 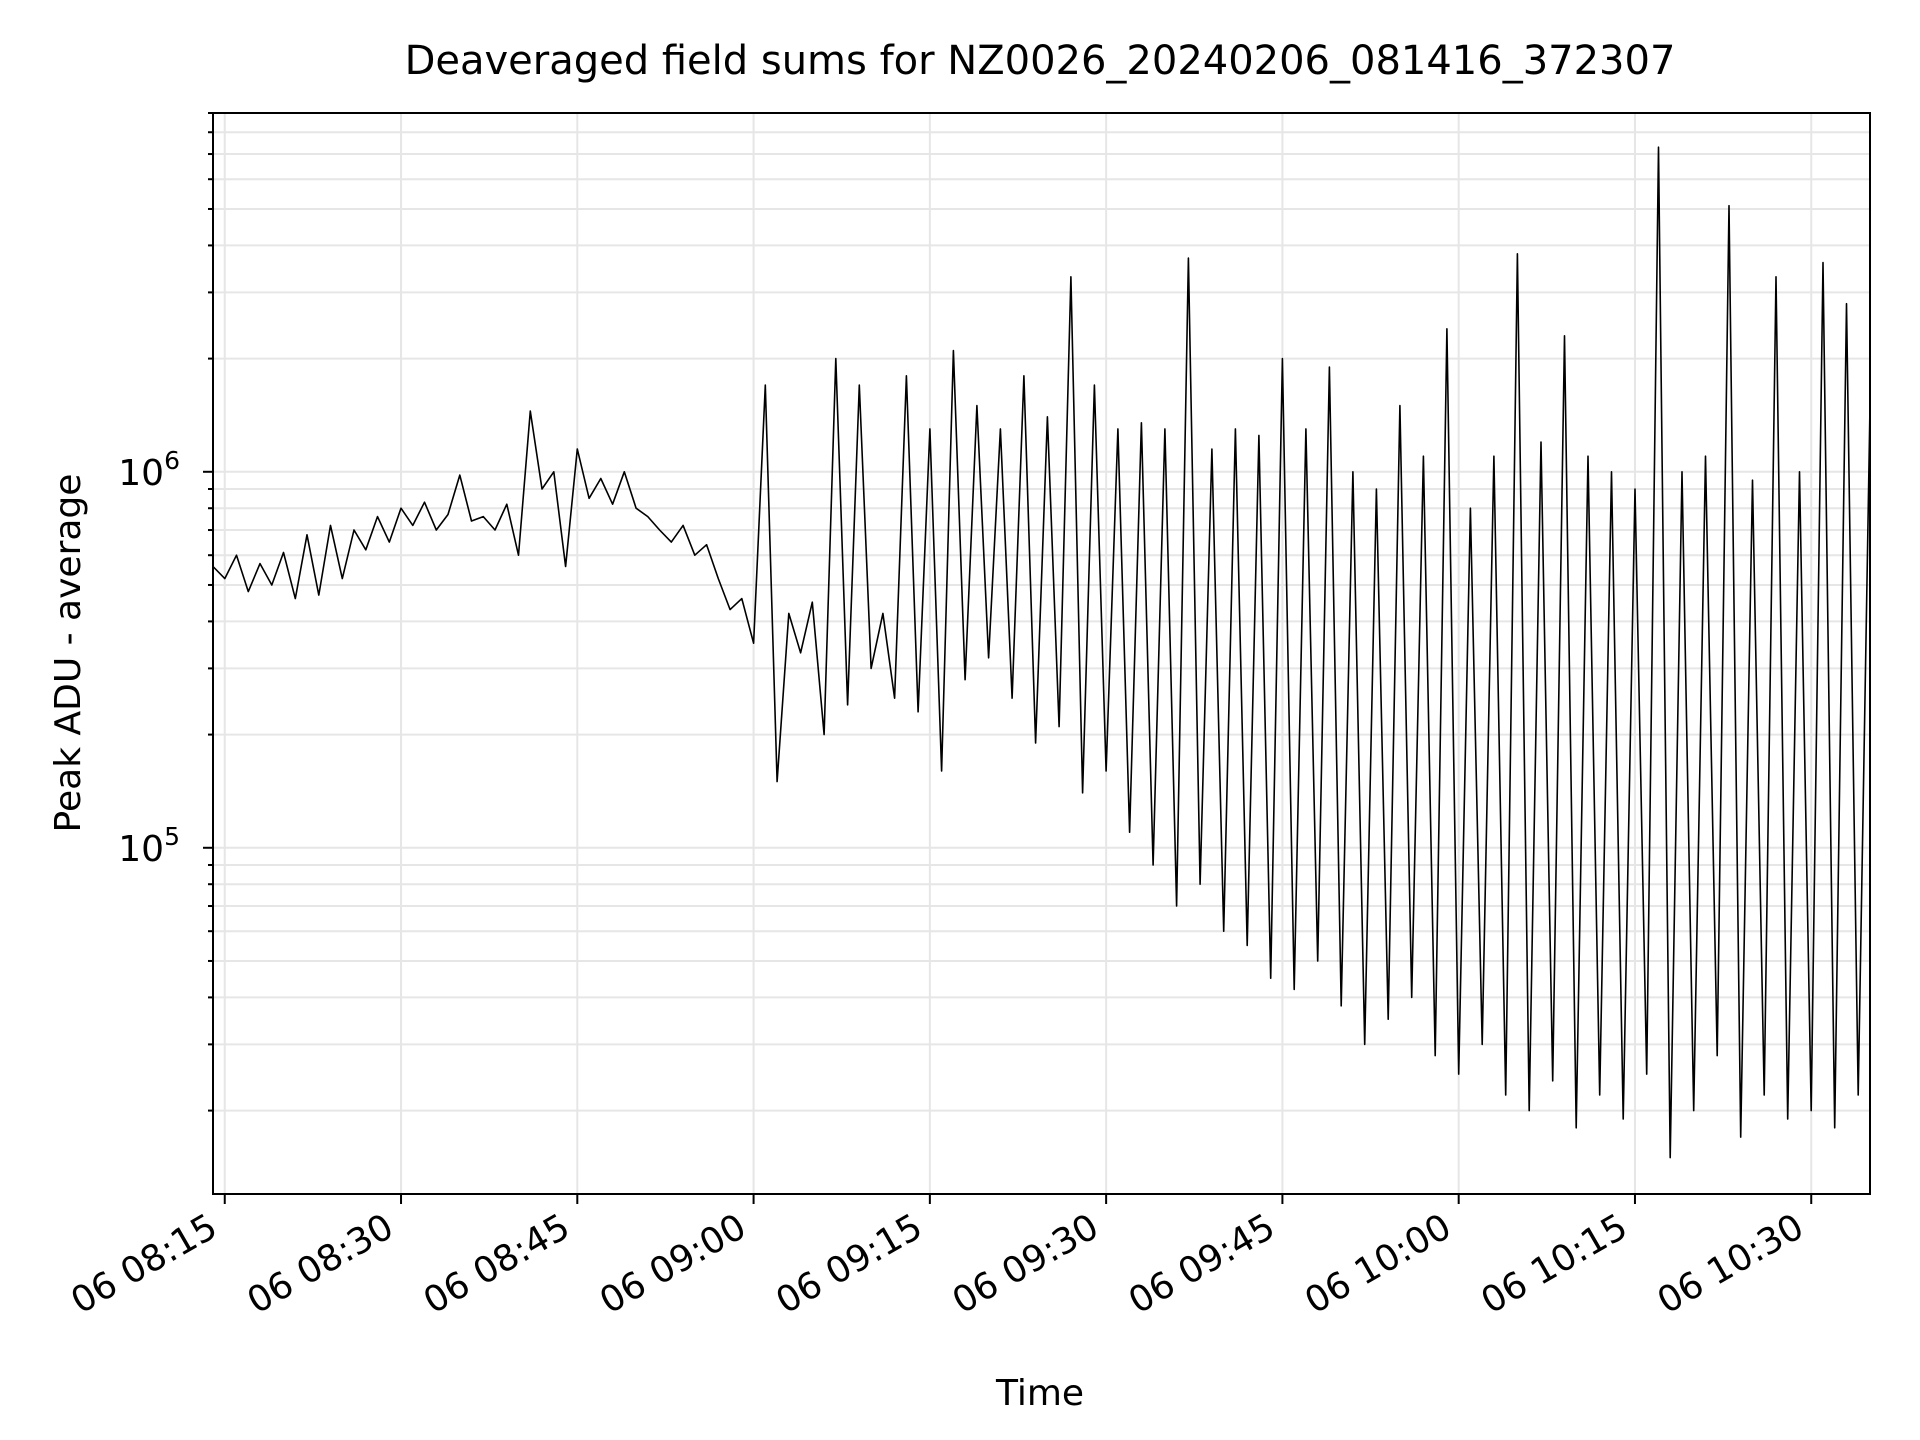 I want to click on y-axis-label: Peak ADU - average, so click(x=68, y=653).